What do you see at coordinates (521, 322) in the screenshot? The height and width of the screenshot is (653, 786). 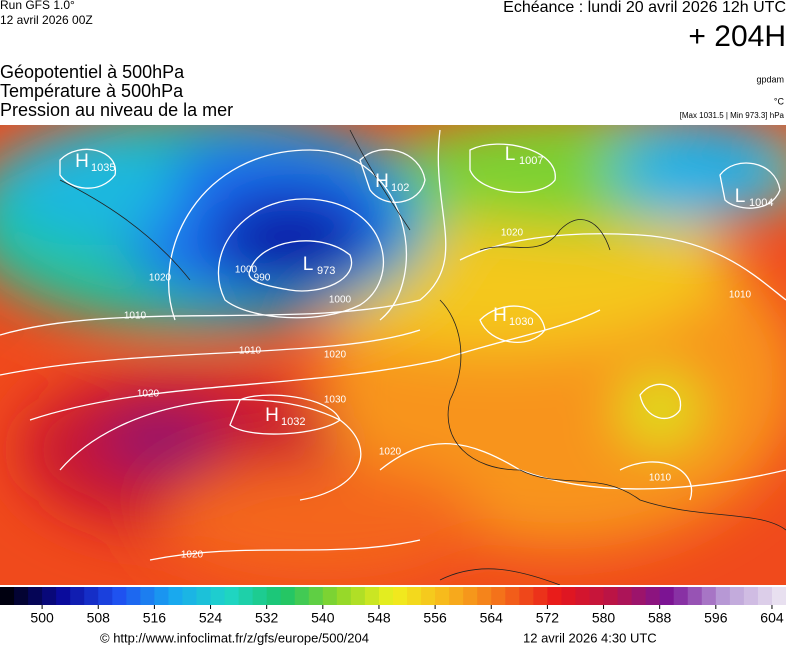 I see `pressure-center-value: 1030` at bounding box center [521, 322].